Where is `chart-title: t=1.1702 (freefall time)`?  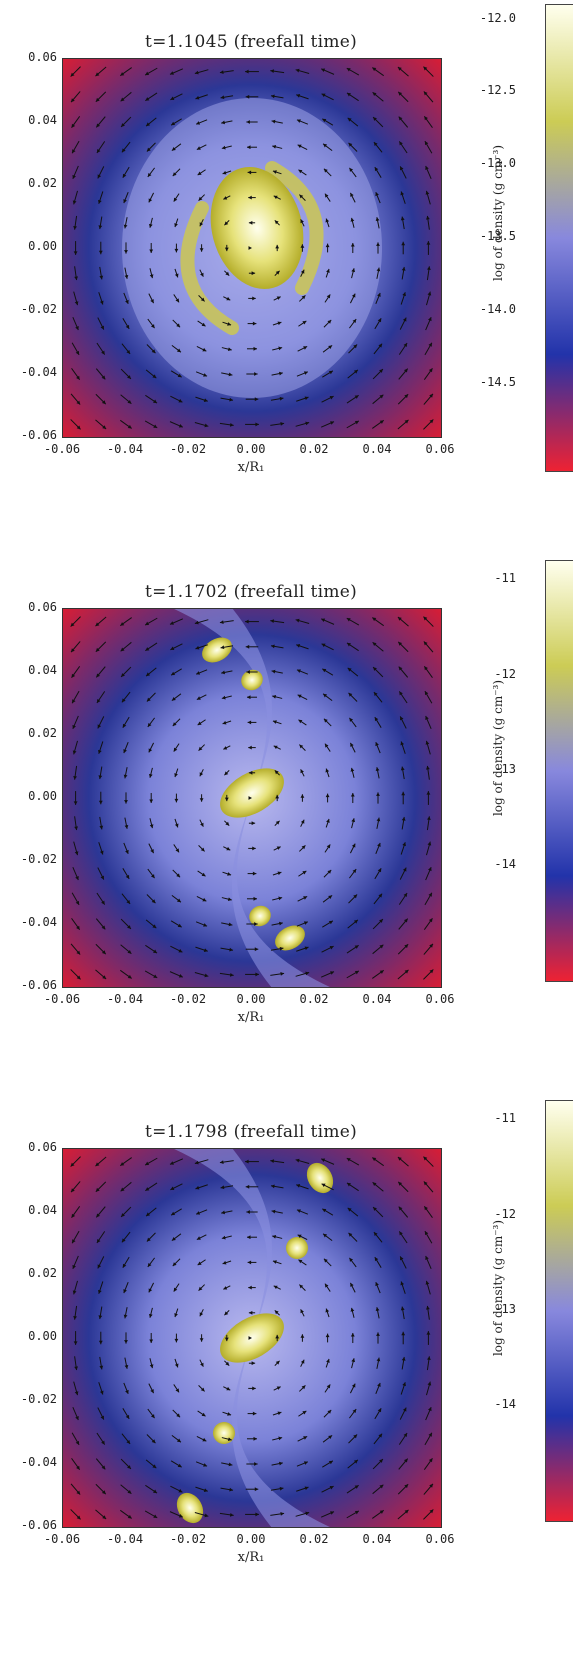 chart-title: t=1.1702 (freefall time) is located at coordinates (251, 592).